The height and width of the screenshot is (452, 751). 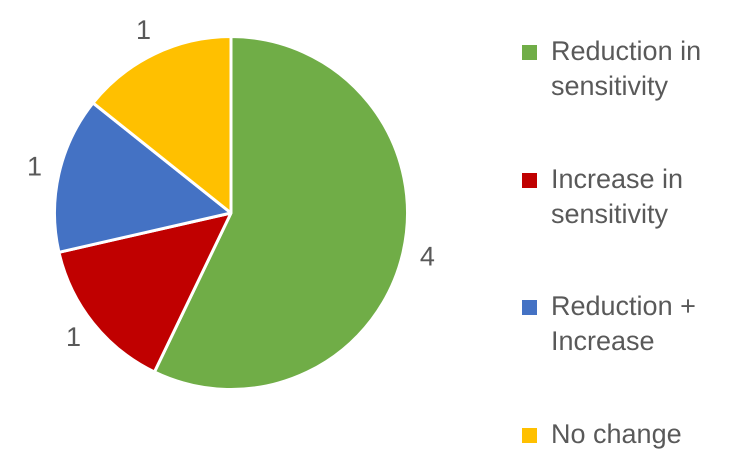 I want to click on legend-label: Reduction in sensitivity, so click(x=626, y=69).